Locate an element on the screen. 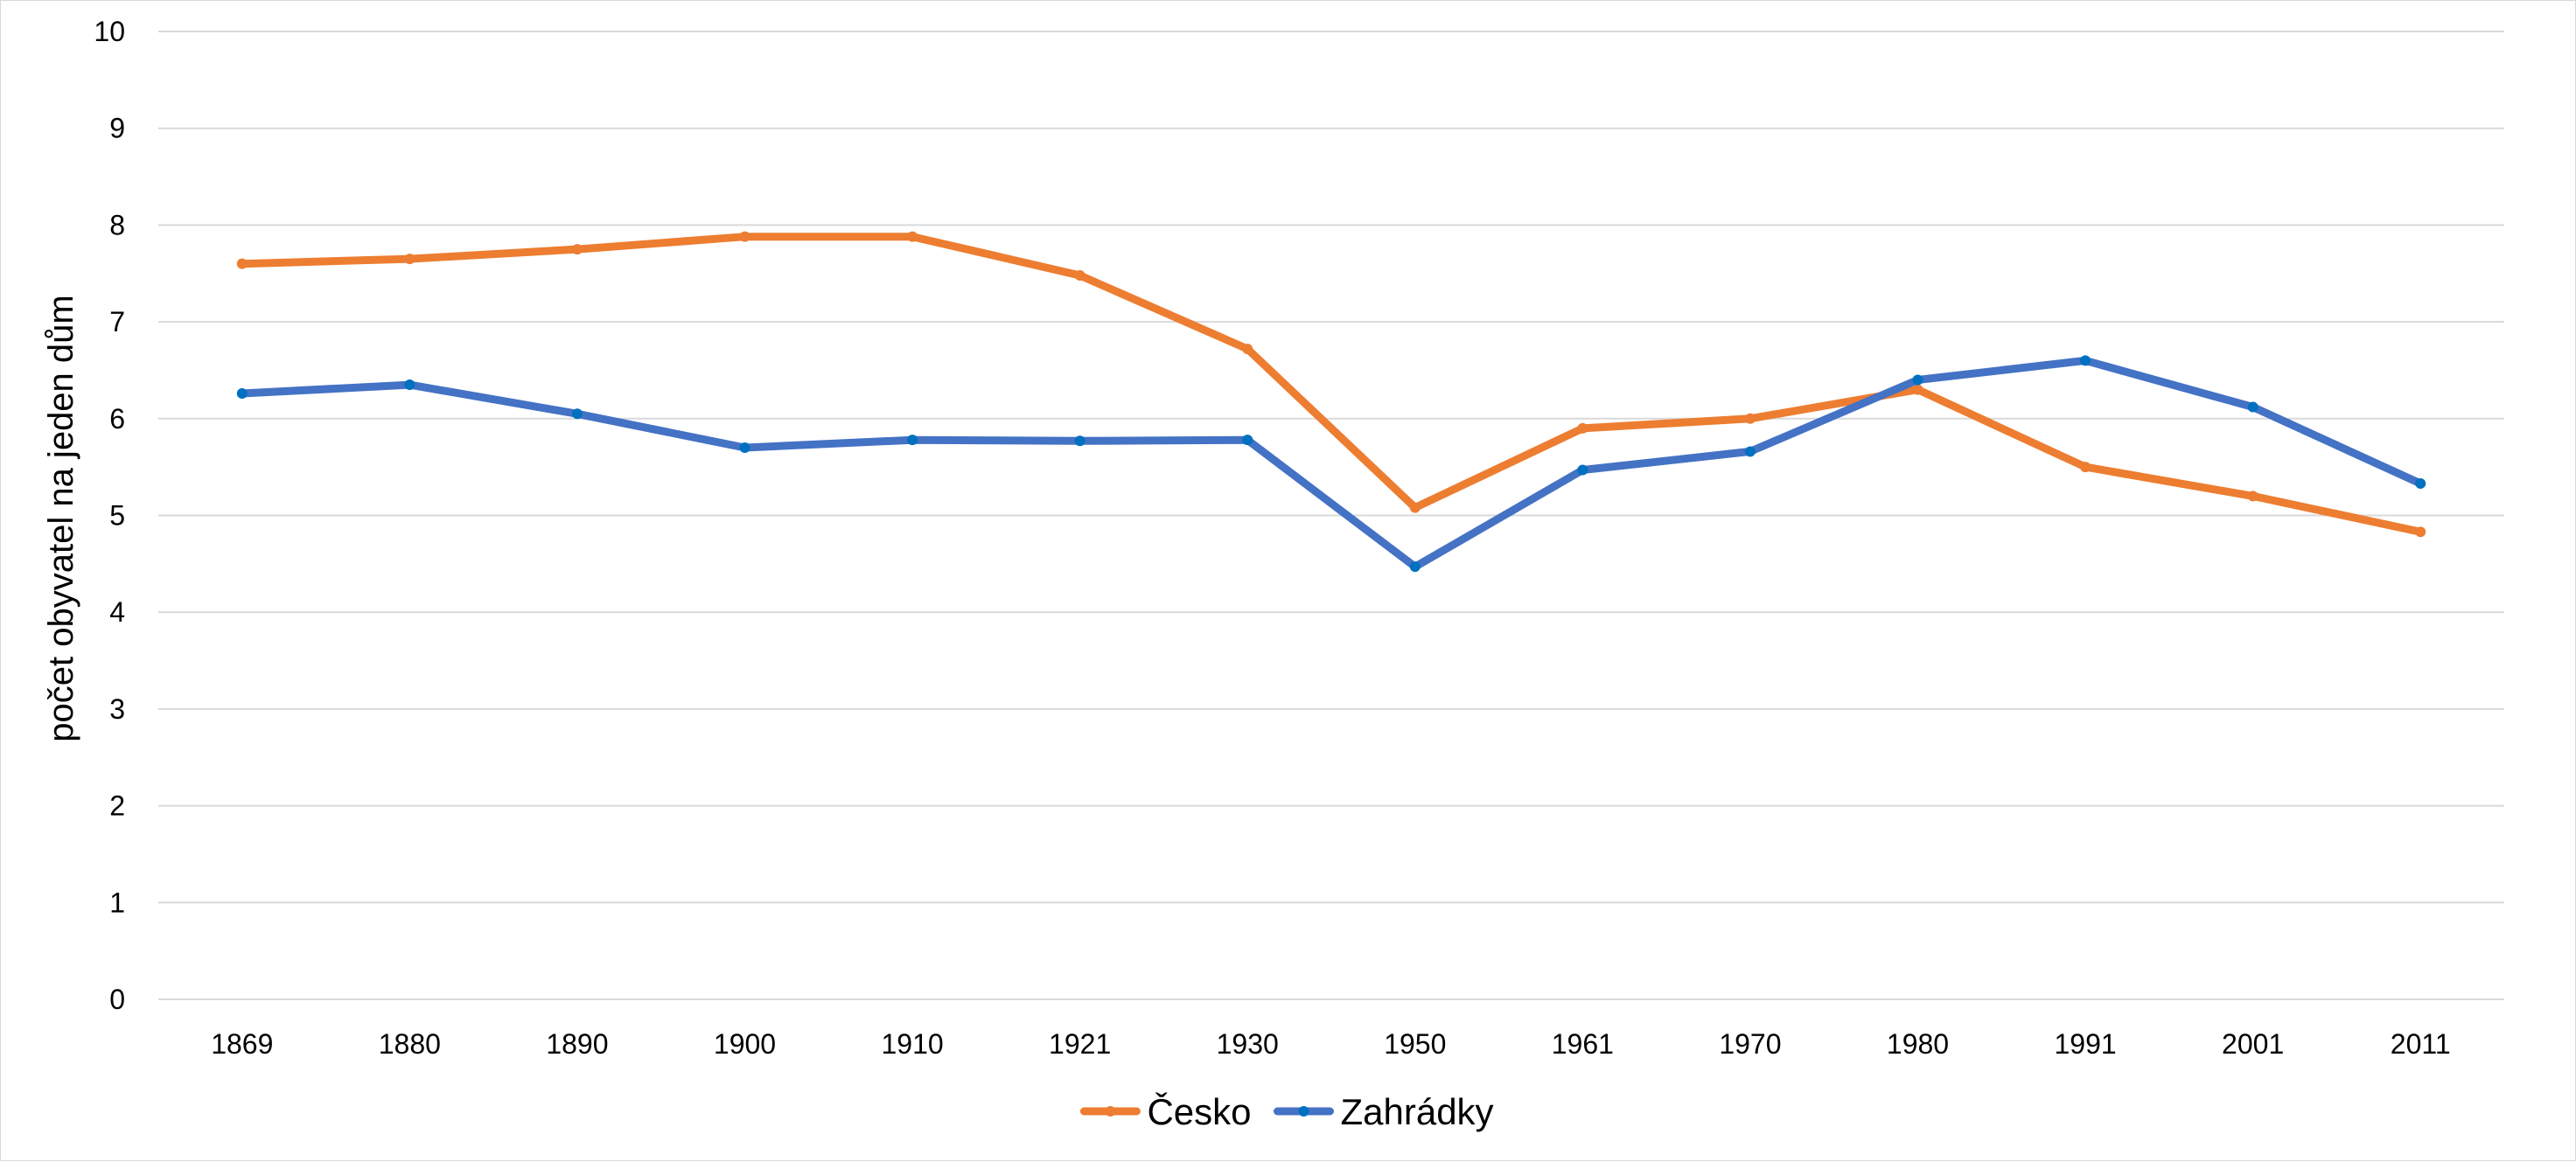 The width and height of the screenshot is (2576, 1162). x-tick-label: 1950 is located at coordinates (1415, 1044).